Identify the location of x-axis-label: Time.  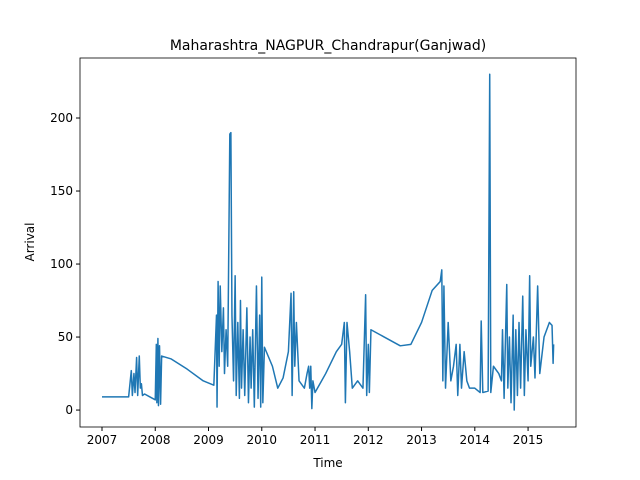
(327, 463).